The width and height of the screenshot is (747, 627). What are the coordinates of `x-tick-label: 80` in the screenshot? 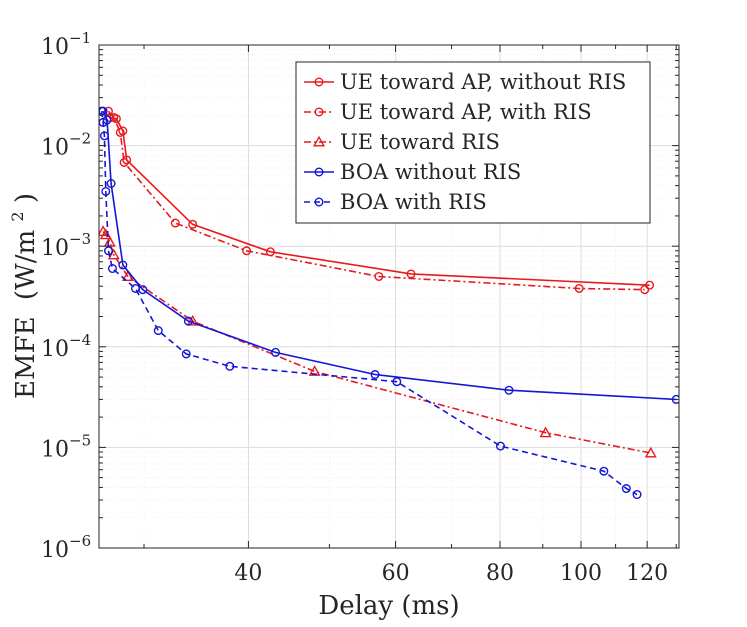 It's located at (500, 573).